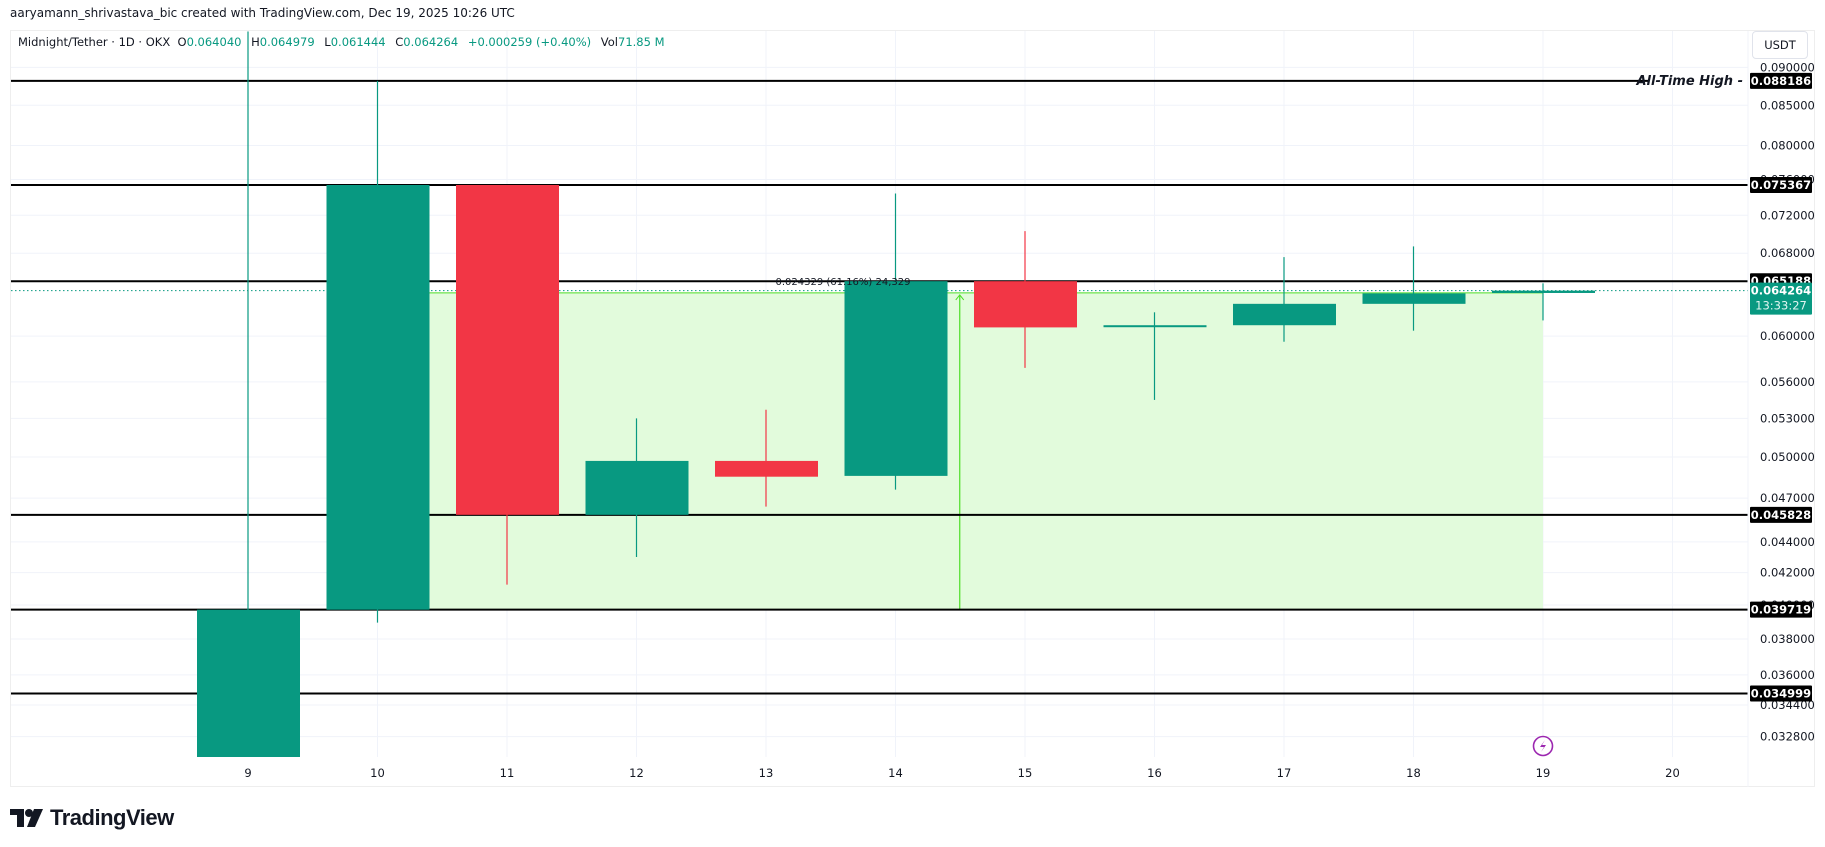 The image size is (1825, 847). I want to click on price-tick: 0.042000, so click(1787, 573).